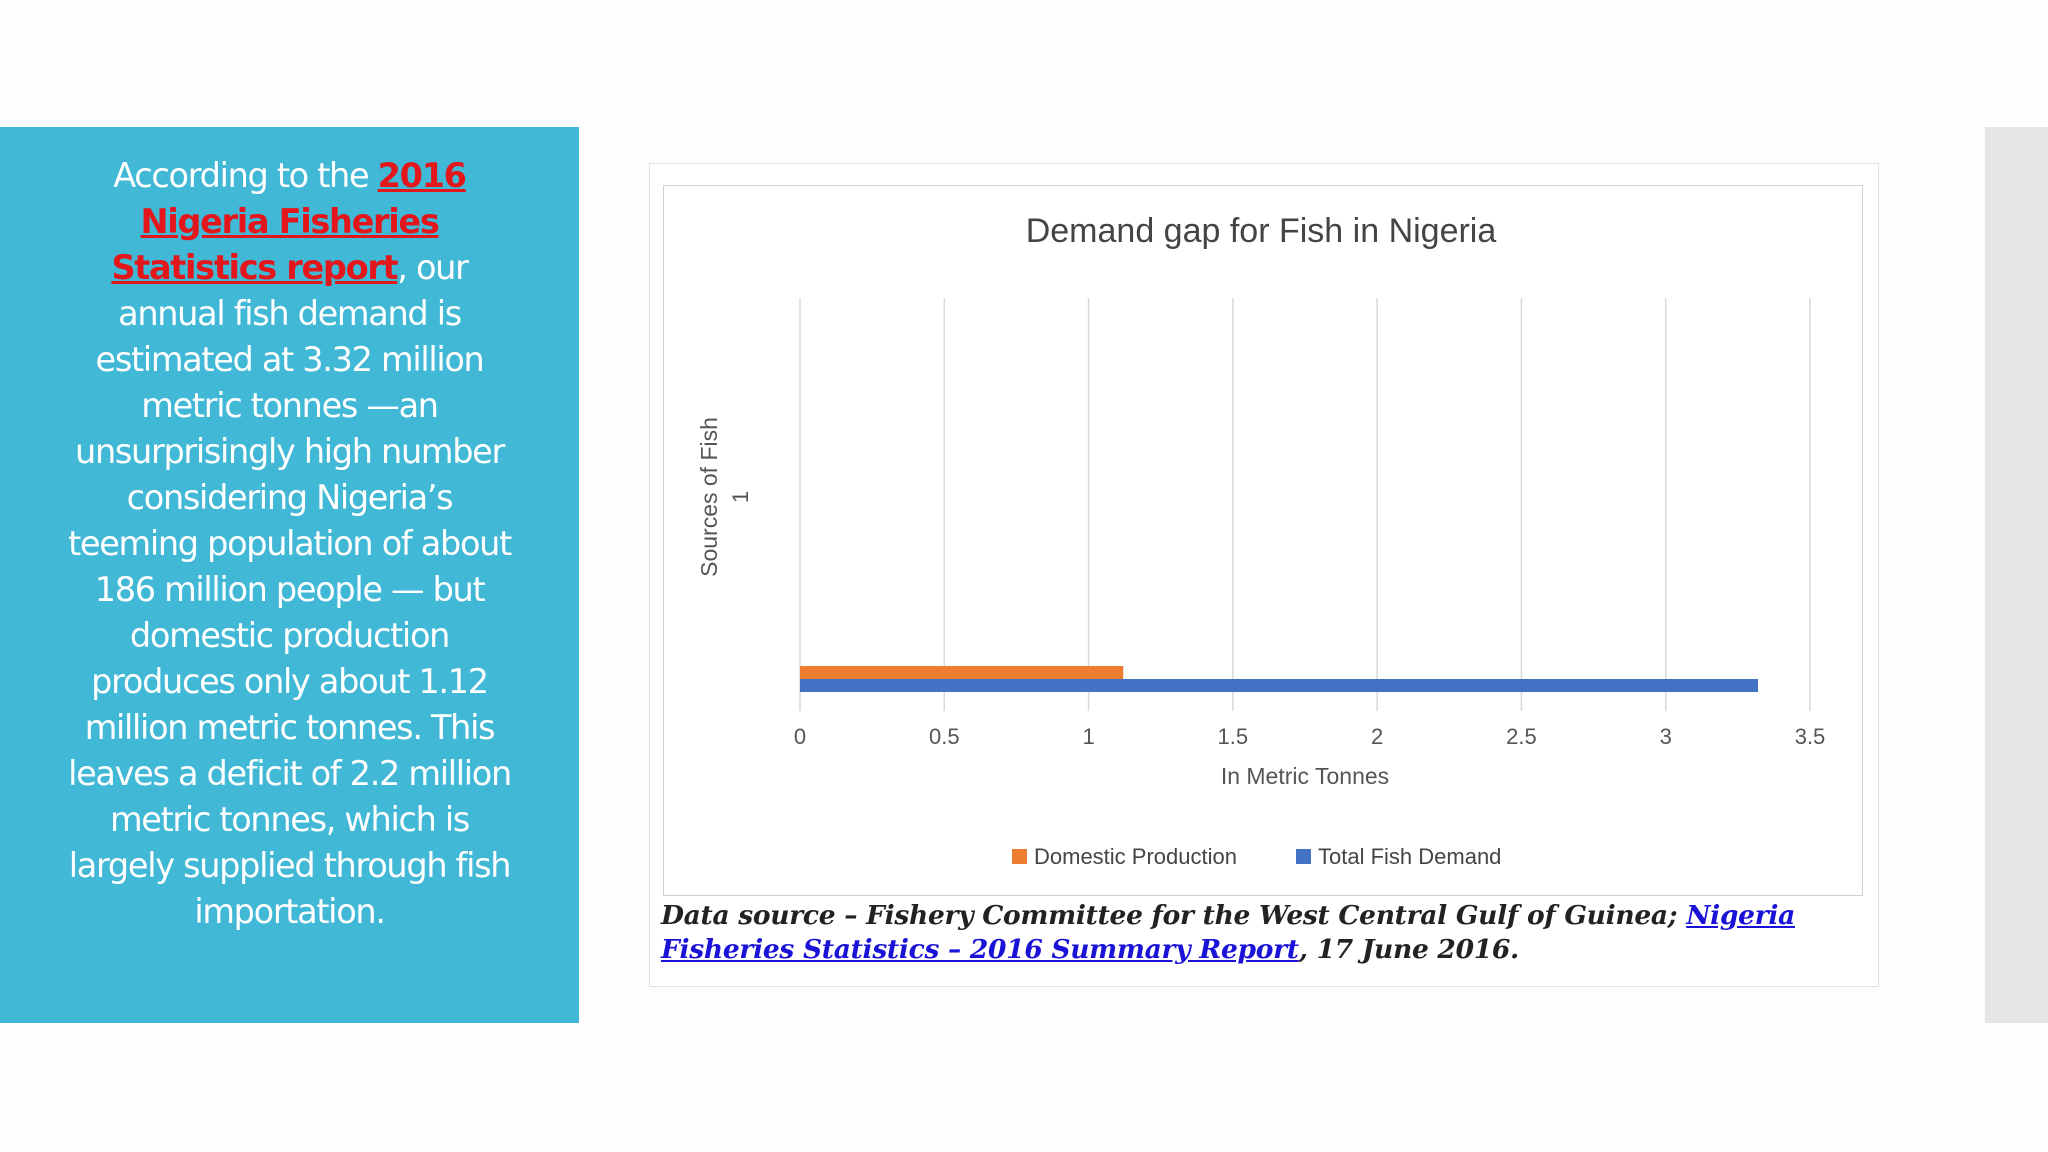 The image size is (2048, 1152). Describe the element at coordinates (1810, 736) in the screenshot. I see `x-tick-label: 3.5` at that location.